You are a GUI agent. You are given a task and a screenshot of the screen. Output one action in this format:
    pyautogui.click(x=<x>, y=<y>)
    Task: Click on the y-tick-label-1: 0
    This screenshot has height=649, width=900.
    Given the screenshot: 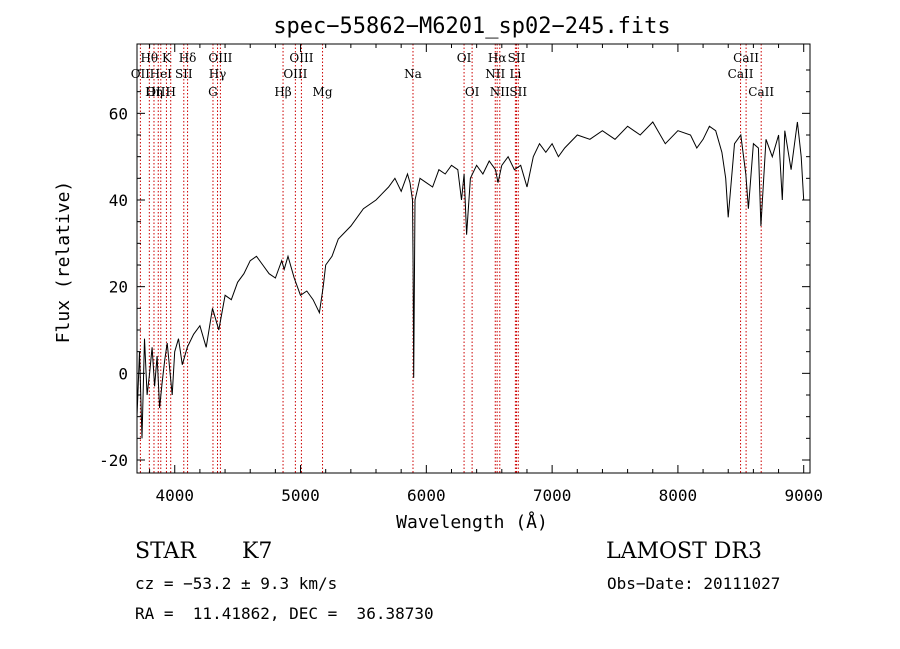 What is the action you would take?
    pyautogui.click(x=123, y=373)
    